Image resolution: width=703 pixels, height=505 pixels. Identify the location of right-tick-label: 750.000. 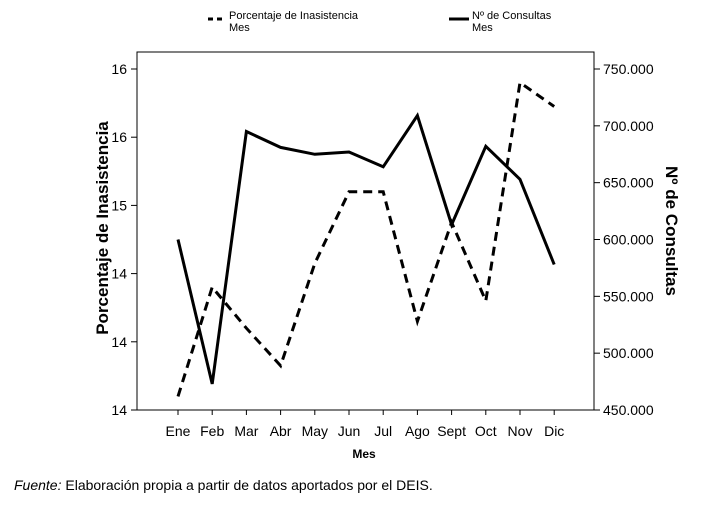
(628, 69).